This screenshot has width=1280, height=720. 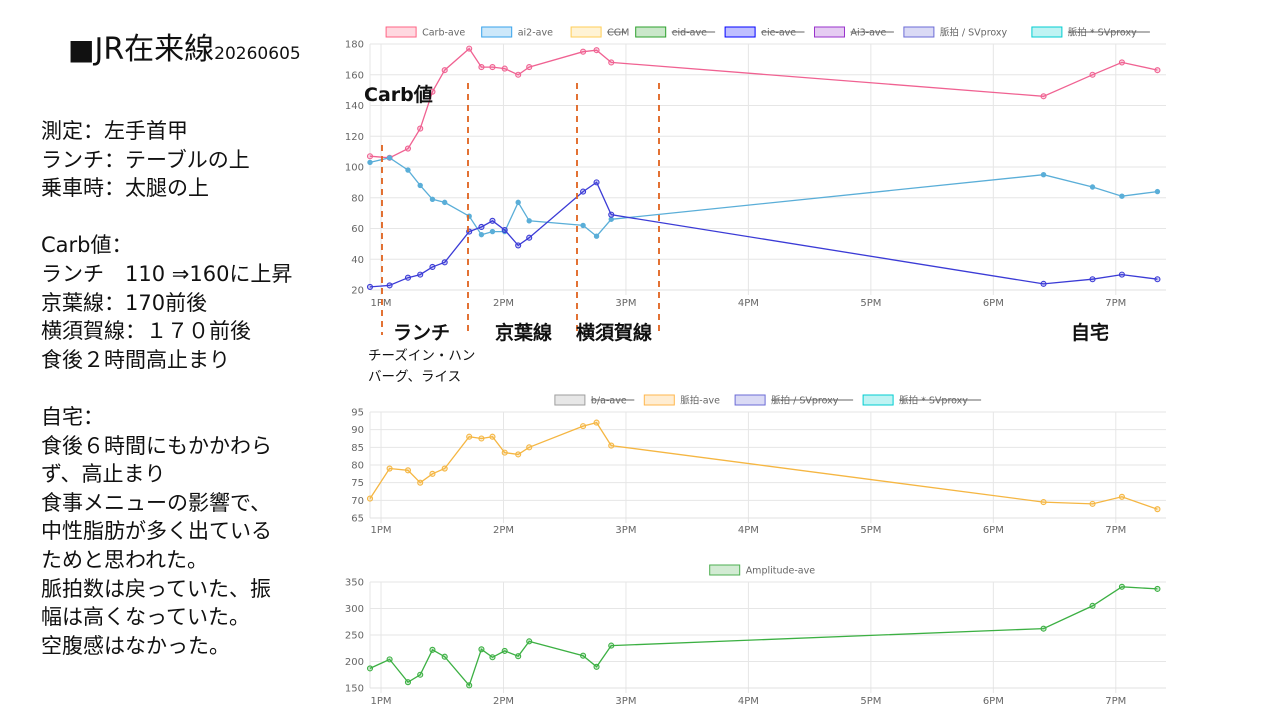 I want to click on slide-title: ■JR在来線20260605, so click(x=184, y=46).